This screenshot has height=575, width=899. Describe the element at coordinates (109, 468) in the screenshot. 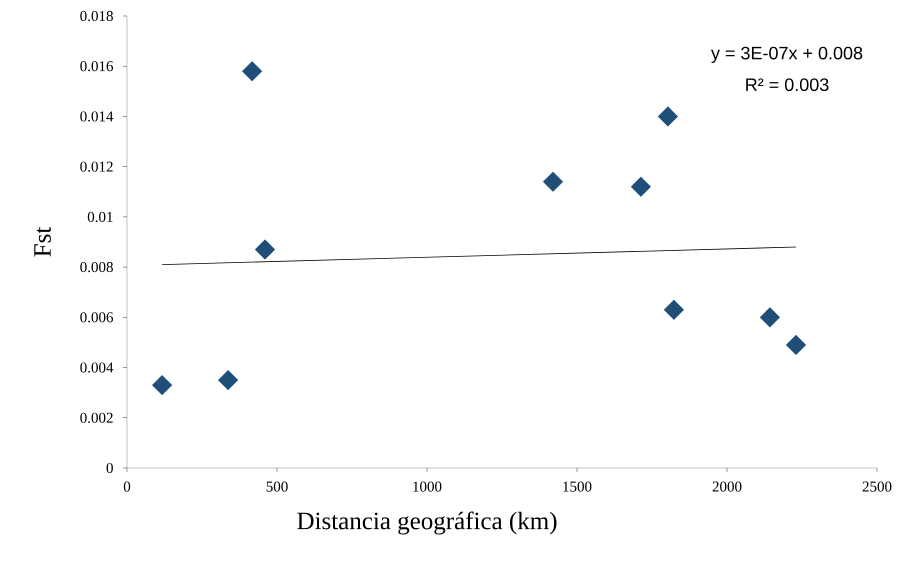

I see `y-tick-label: 0` at that location.